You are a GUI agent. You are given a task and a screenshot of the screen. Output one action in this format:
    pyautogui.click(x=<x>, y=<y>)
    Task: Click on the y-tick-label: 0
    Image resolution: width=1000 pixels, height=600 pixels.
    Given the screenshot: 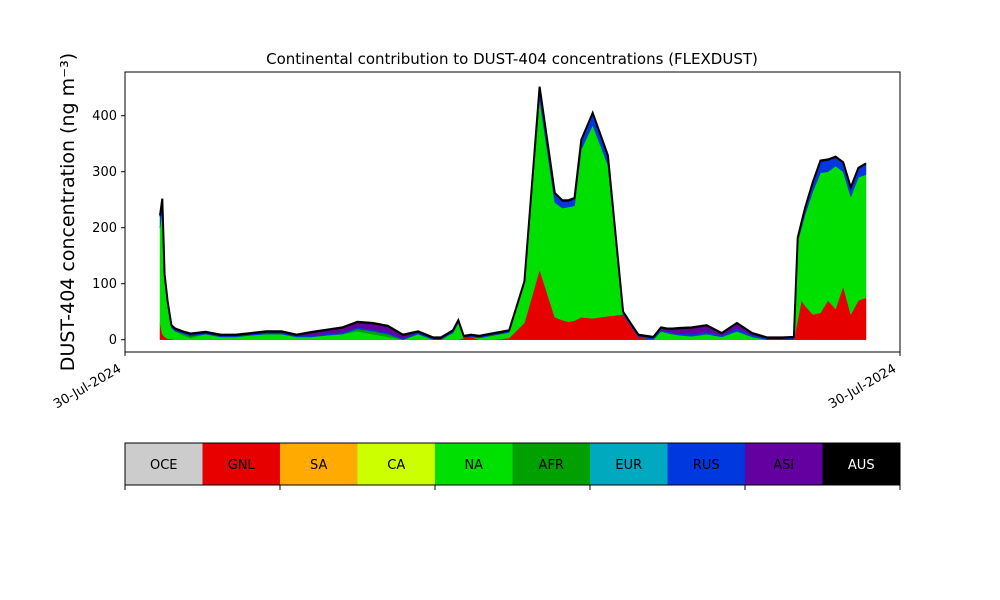 What is the action you would take?
    pyautogui.click(x=113, y=340)
    